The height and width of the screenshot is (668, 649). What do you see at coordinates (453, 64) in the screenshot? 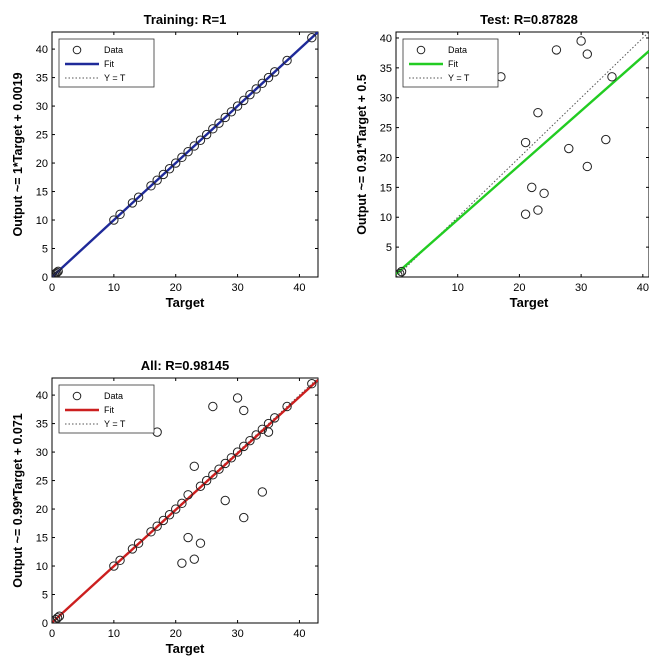
I see `test-legend-fit-label: Fit` at bounding box center [453, 64].